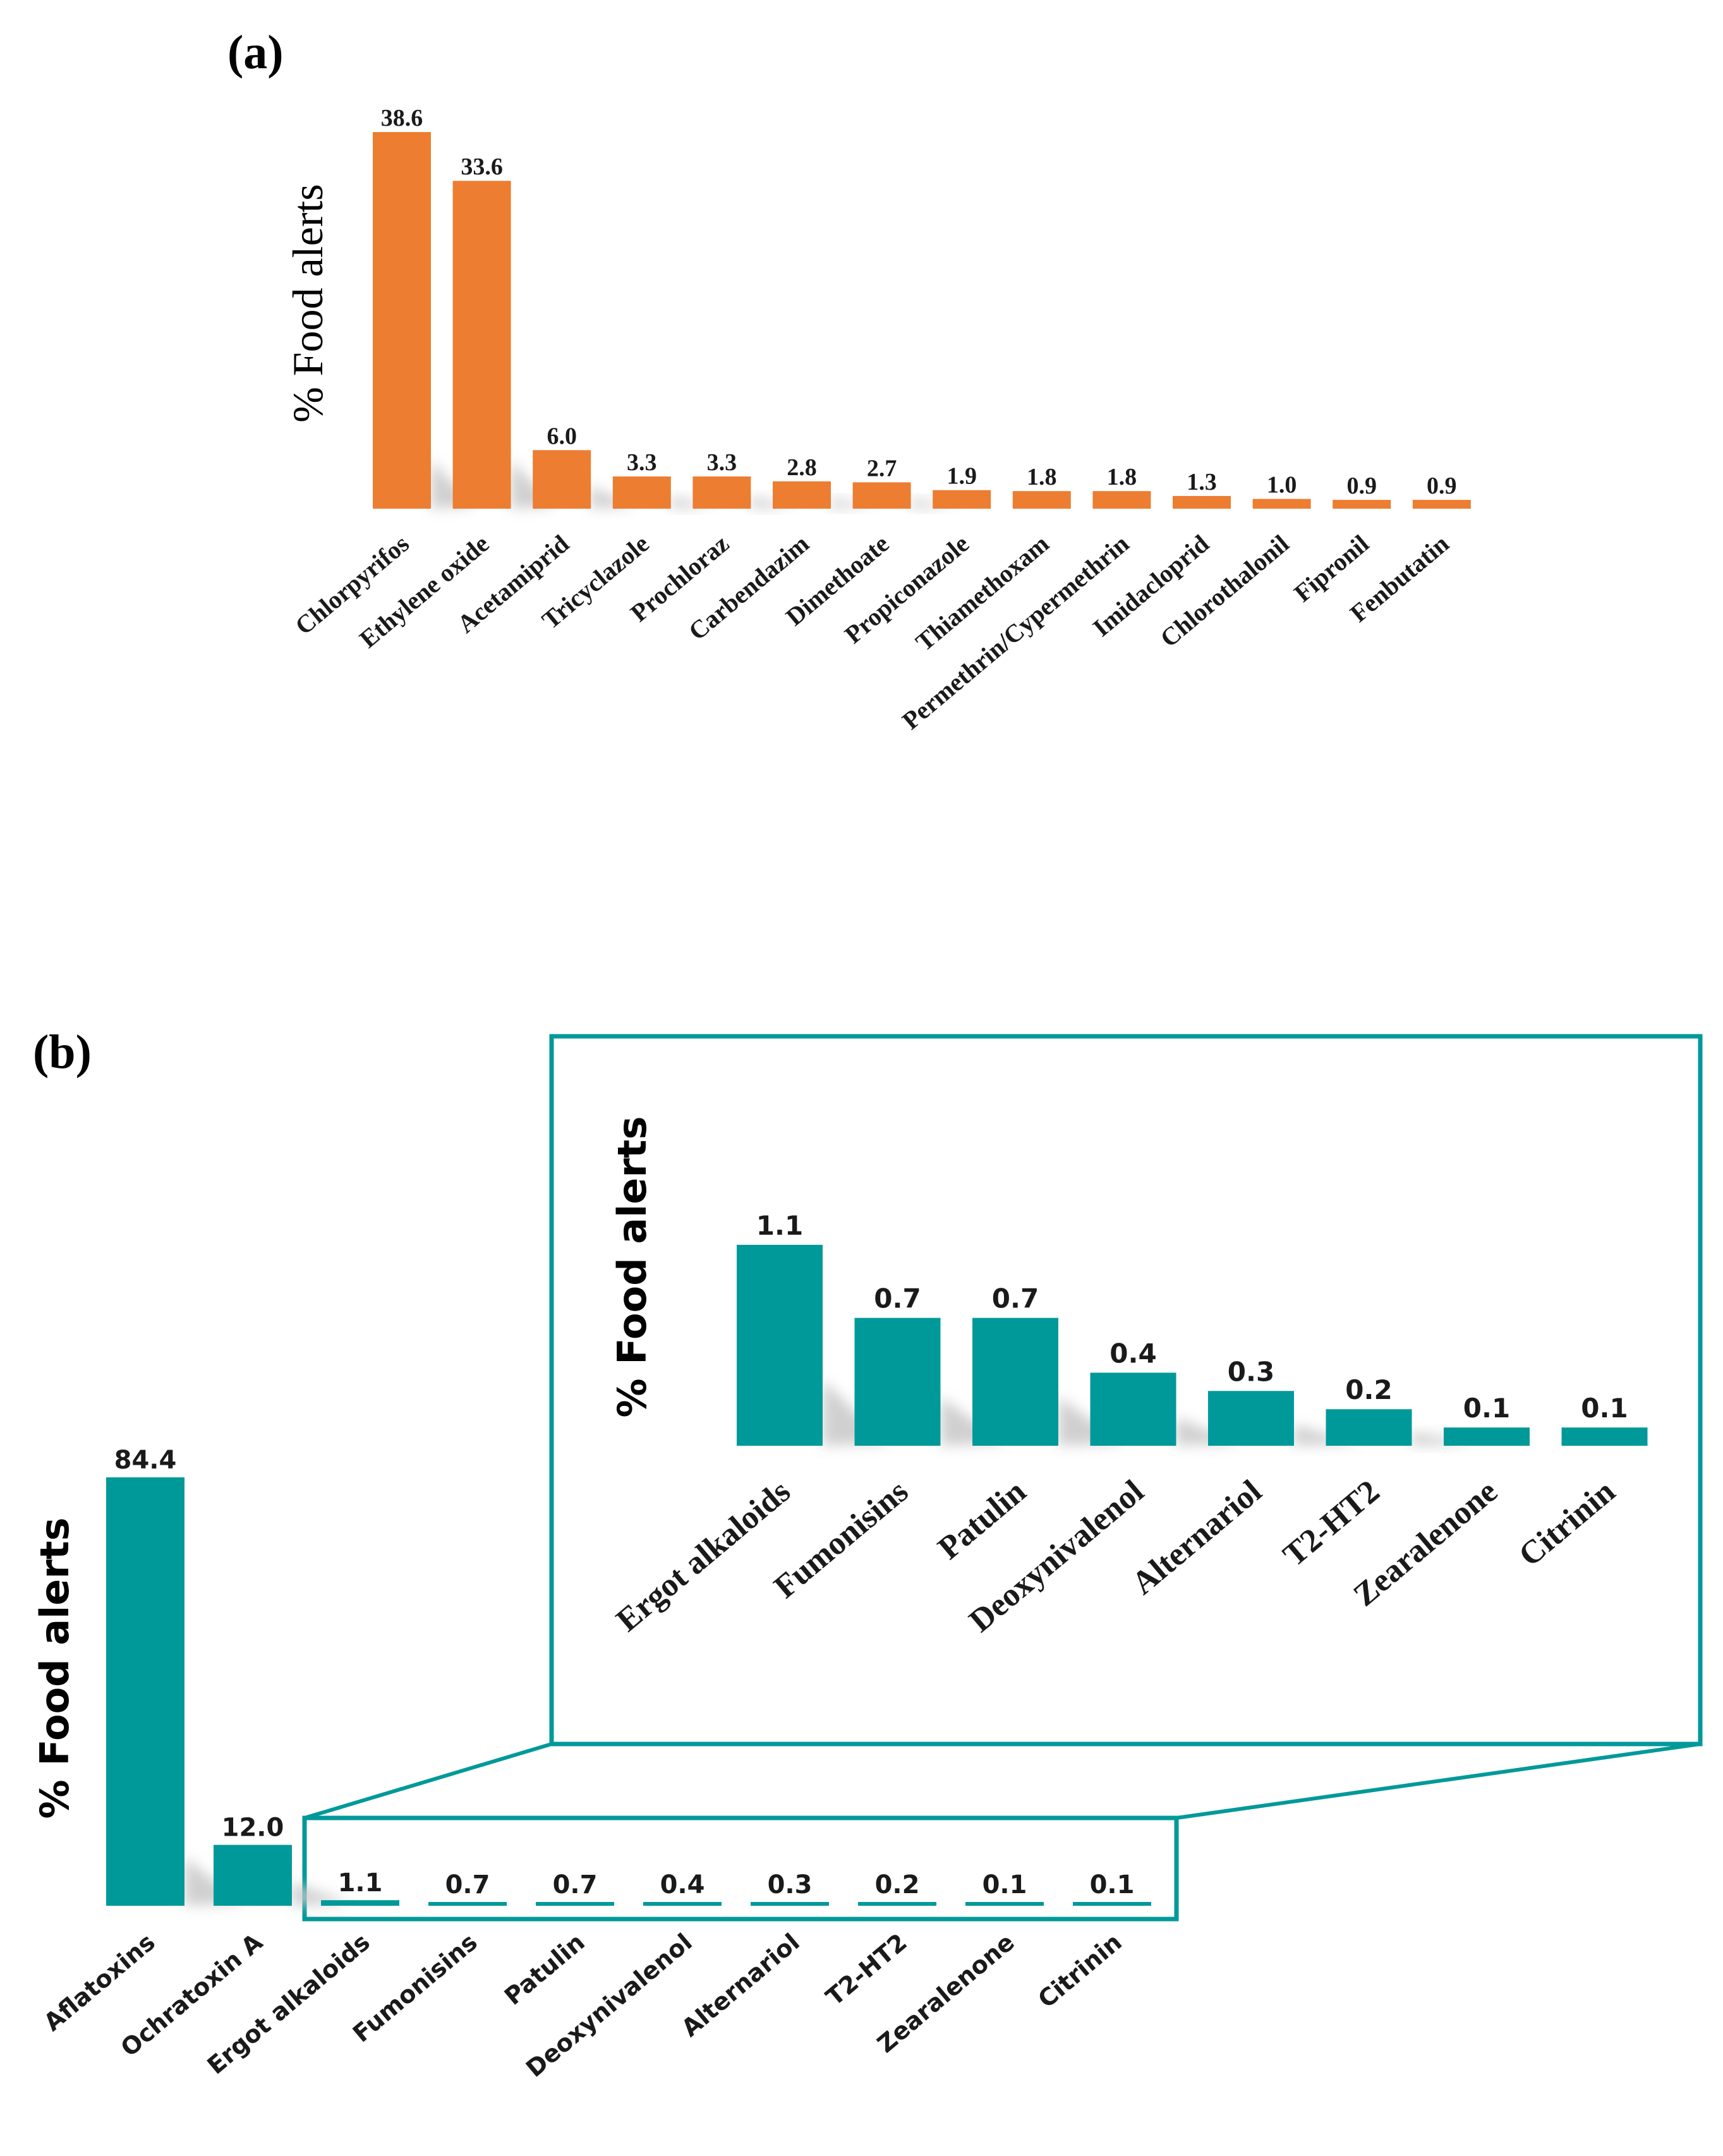 Image resolution: width=1723 pixels, height=2156 pixels. What do you see at coordinates (481, 345) in the screenshot?
I see `a-bar-ethylene-oxide` at bounding box center [481, 345].